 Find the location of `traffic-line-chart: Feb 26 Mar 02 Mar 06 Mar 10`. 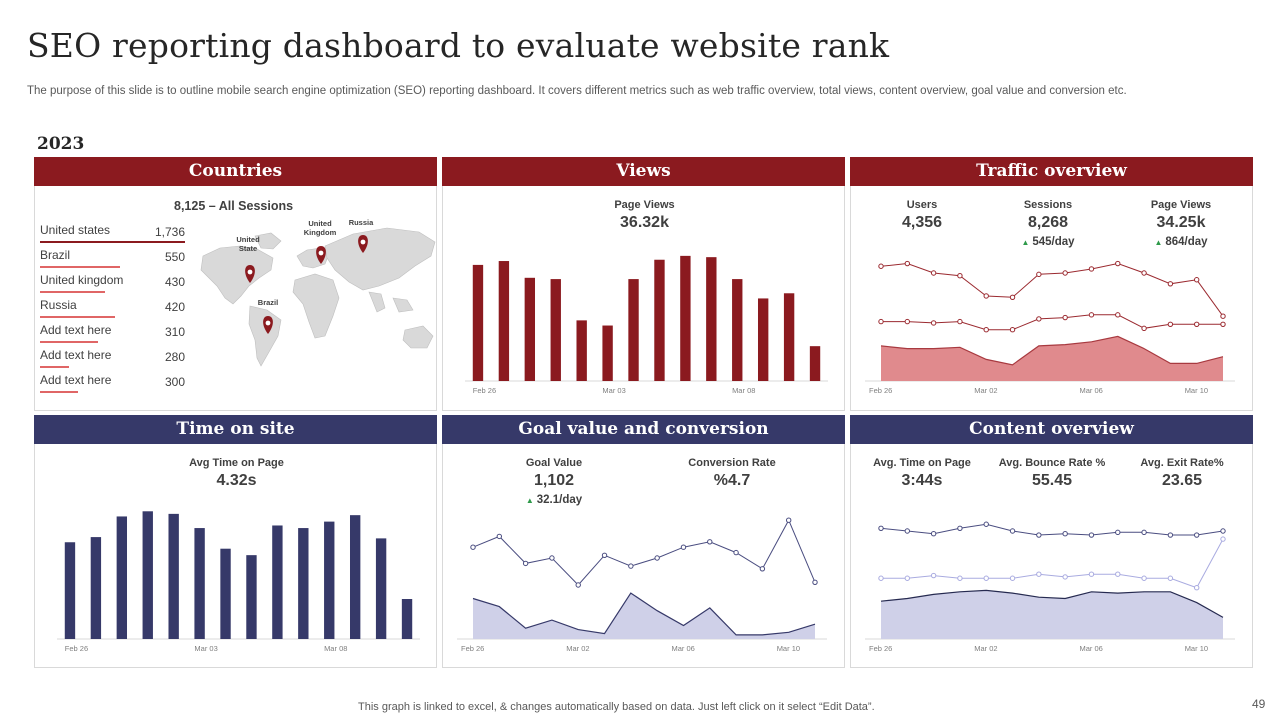

traffic-line-chart: Feb 26 Mar 02 Mar 06 Mar 10 is located at coordinates (1050, 327).